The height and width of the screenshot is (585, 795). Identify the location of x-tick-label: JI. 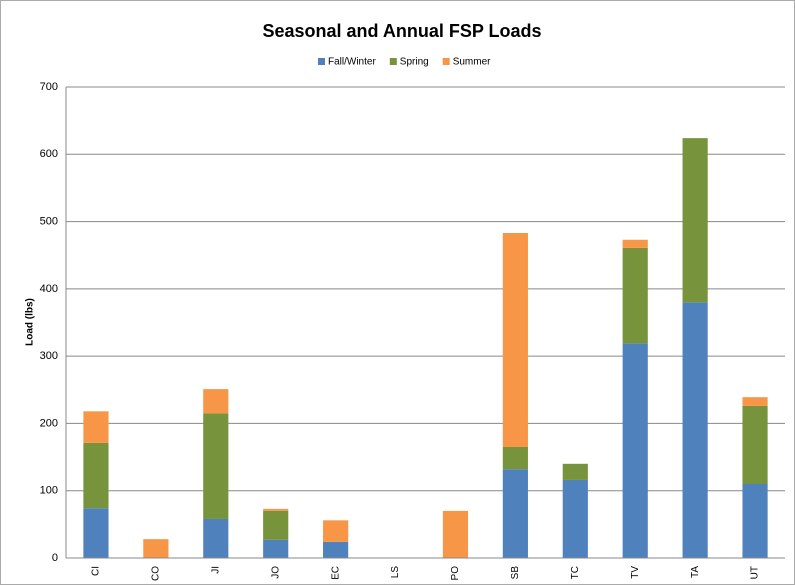
(215, 570).